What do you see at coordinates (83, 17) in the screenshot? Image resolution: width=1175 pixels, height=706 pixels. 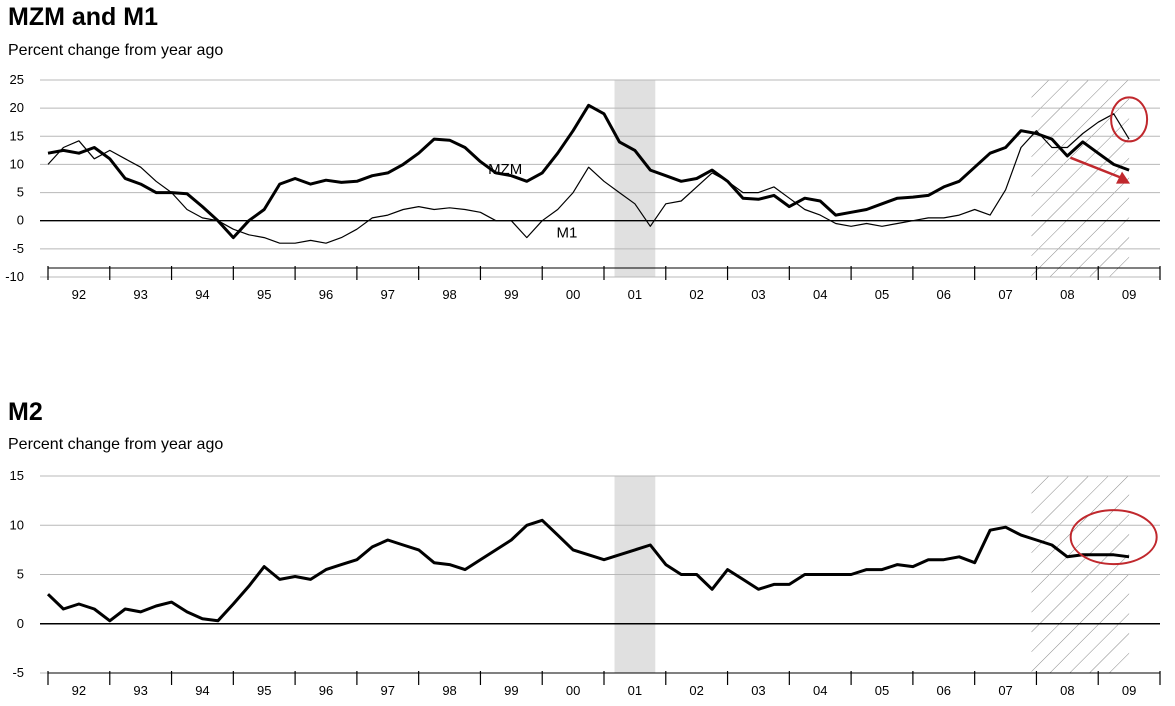 I see `chart-title-mzm-m1: MZM and M1` at bounding box center [83, 17].